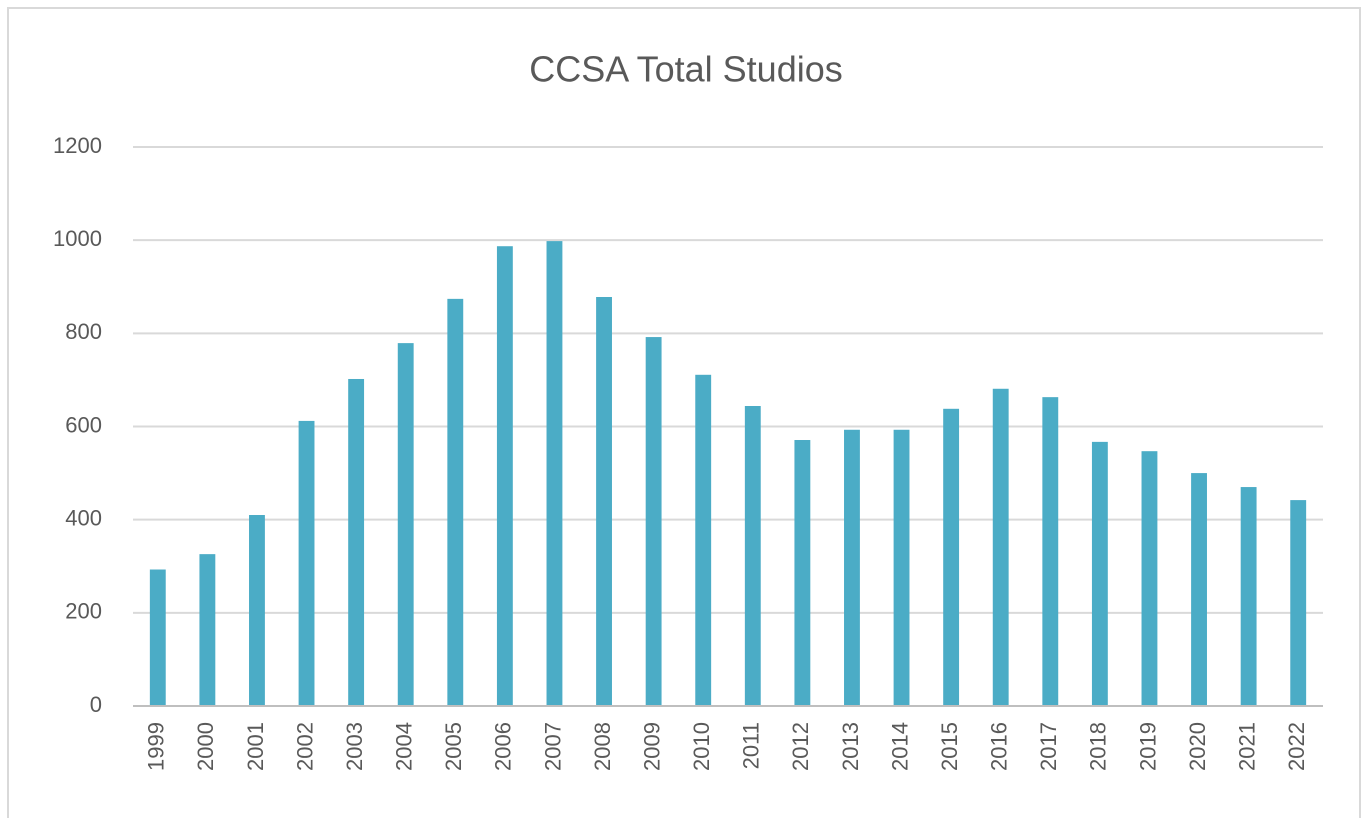 The height and width of the screenshot is (818, 1368). Describe the element at coordinates (651, 746) in the screenshot. I see `x-tick-label: 2009` at that location.